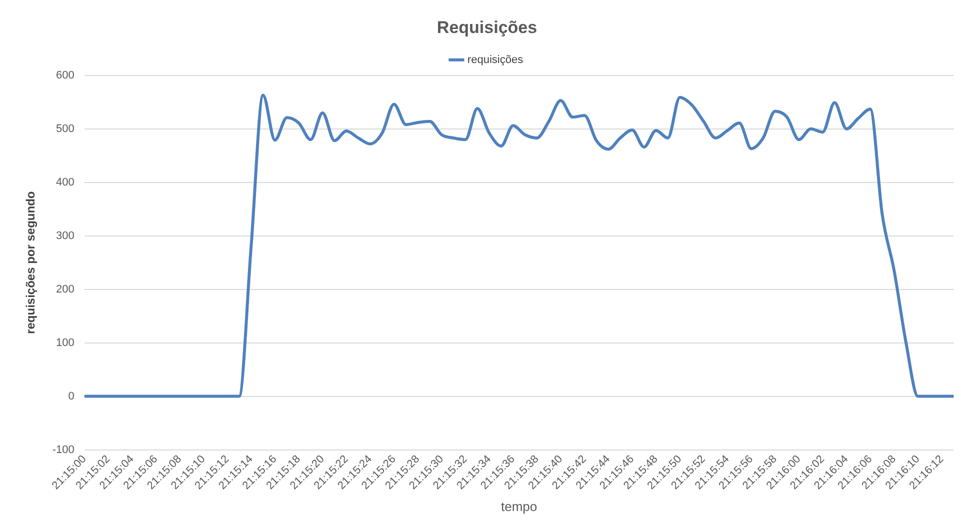  I want to click on y-axis-title: requisições por segundo, so click(31, 262).